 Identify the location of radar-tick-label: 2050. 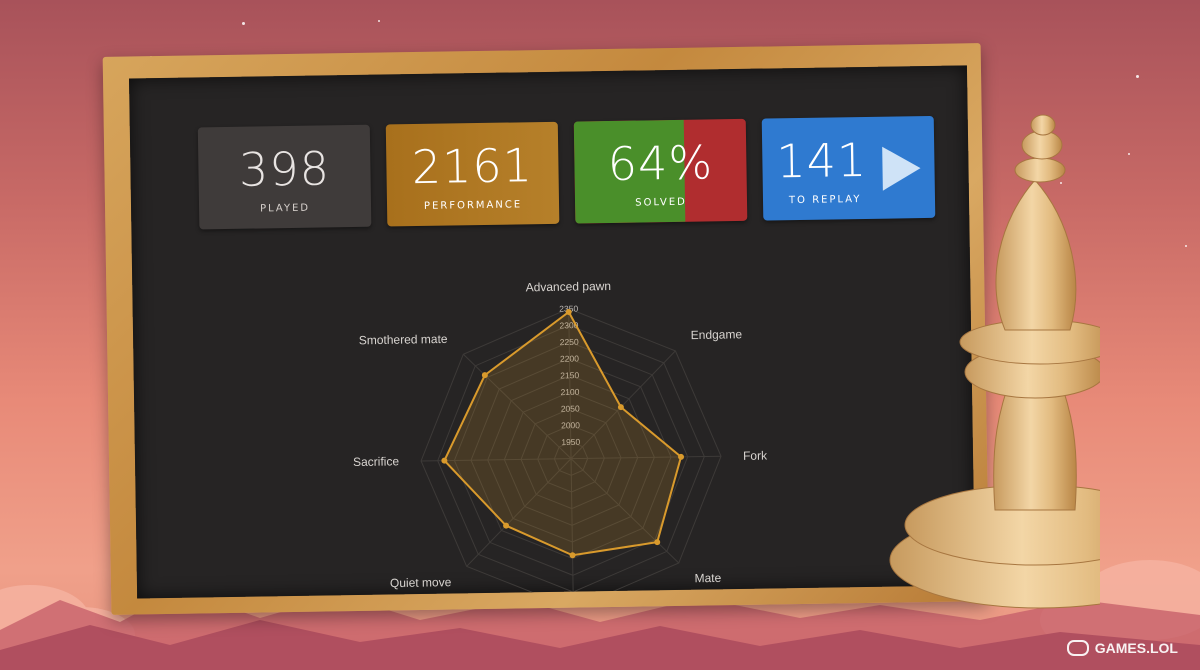
(570, 408).